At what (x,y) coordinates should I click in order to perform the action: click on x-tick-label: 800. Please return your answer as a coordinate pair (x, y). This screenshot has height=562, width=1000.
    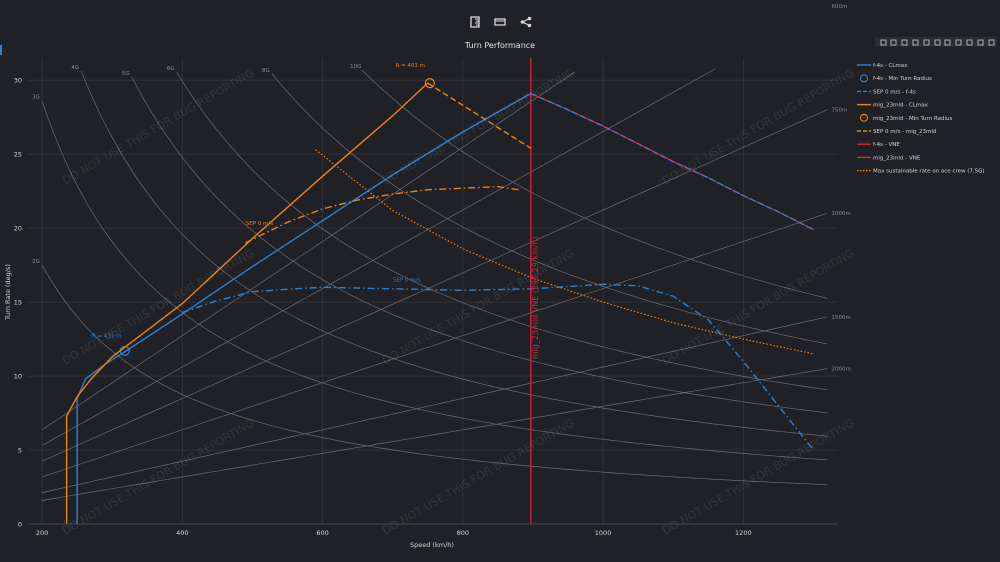
    Looking at the image, I should click on (463, 533).